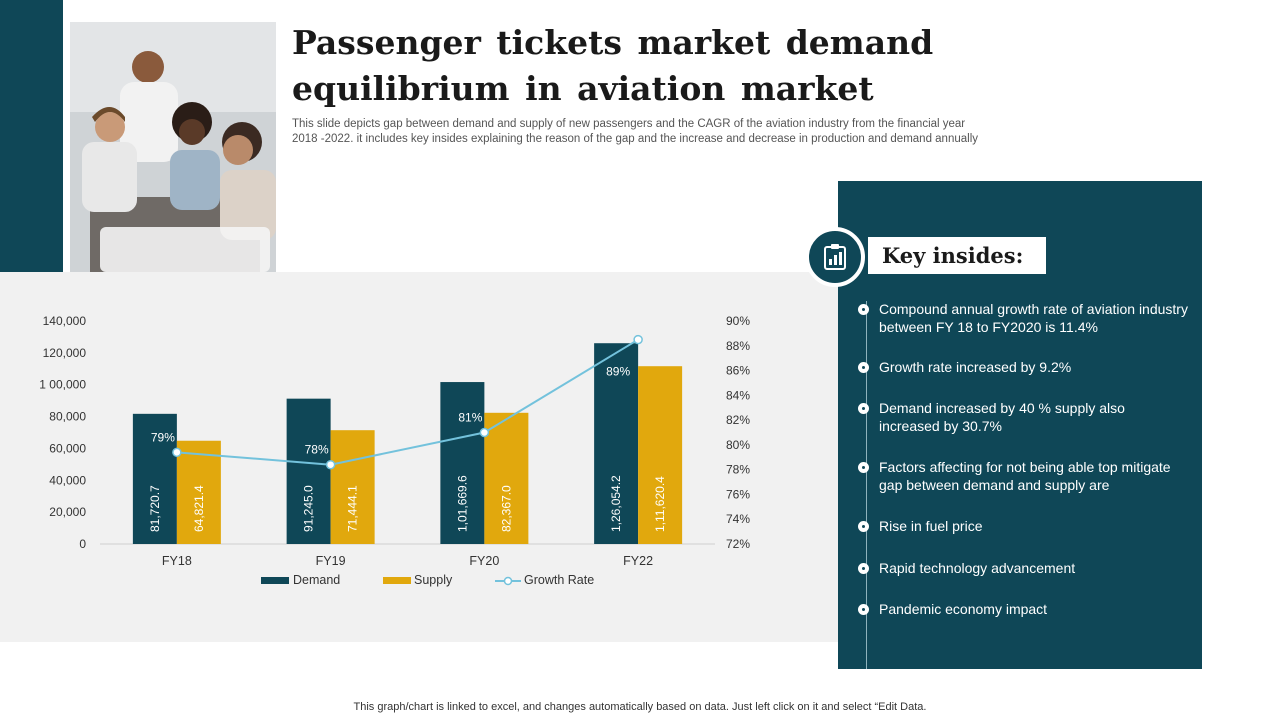 This screenshot has width=1280, height=720. What do you see at coordinates (82, 544) in the screenshot?
I see `y-left-tick-label: 0` at bounding box center [82, 544].